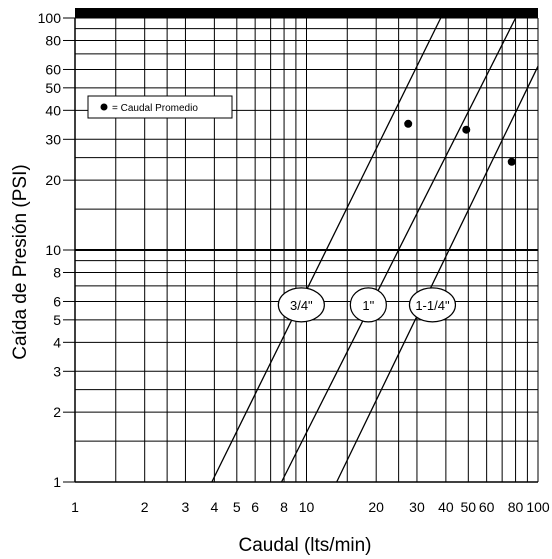 This screenshot has width=552, height=559. Describe the element at coordinates (487, 507) in the screenshot. I see `x-tick-label-60: 60` at that location.